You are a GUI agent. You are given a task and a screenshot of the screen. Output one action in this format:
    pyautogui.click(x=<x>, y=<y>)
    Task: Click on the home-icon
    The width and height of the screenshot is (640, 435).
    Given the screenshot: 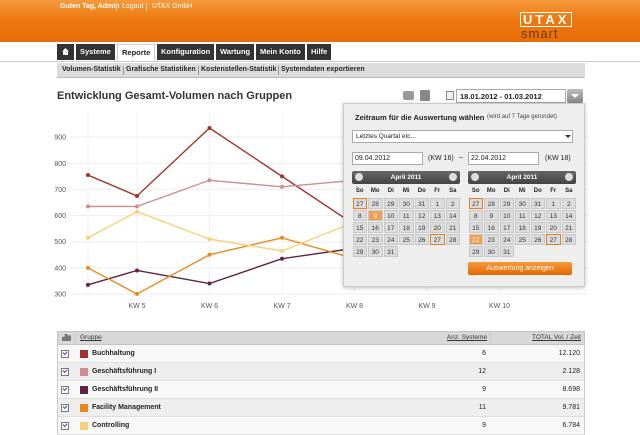 What is the action you would take?
    pyautogui.click(x=65, y=51)
    